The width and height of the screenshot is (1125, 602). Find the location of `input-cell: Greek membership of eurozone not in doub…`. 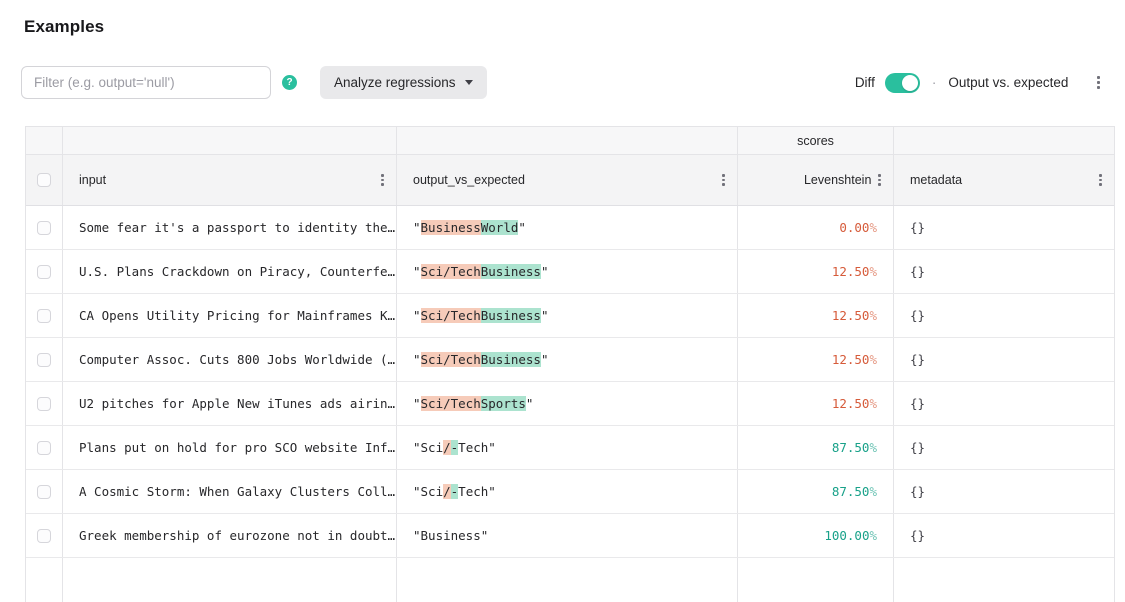

input-cell: Greek membership of eurozone not in doub… is located at coordinates (230, 535).